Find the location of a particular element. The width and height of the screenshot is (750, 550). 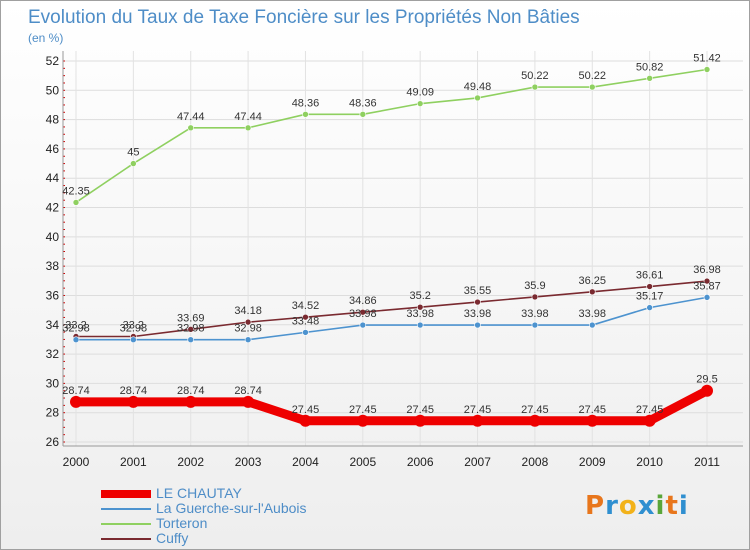

y-tick-label: 48 is located at coordinates (53, 120).